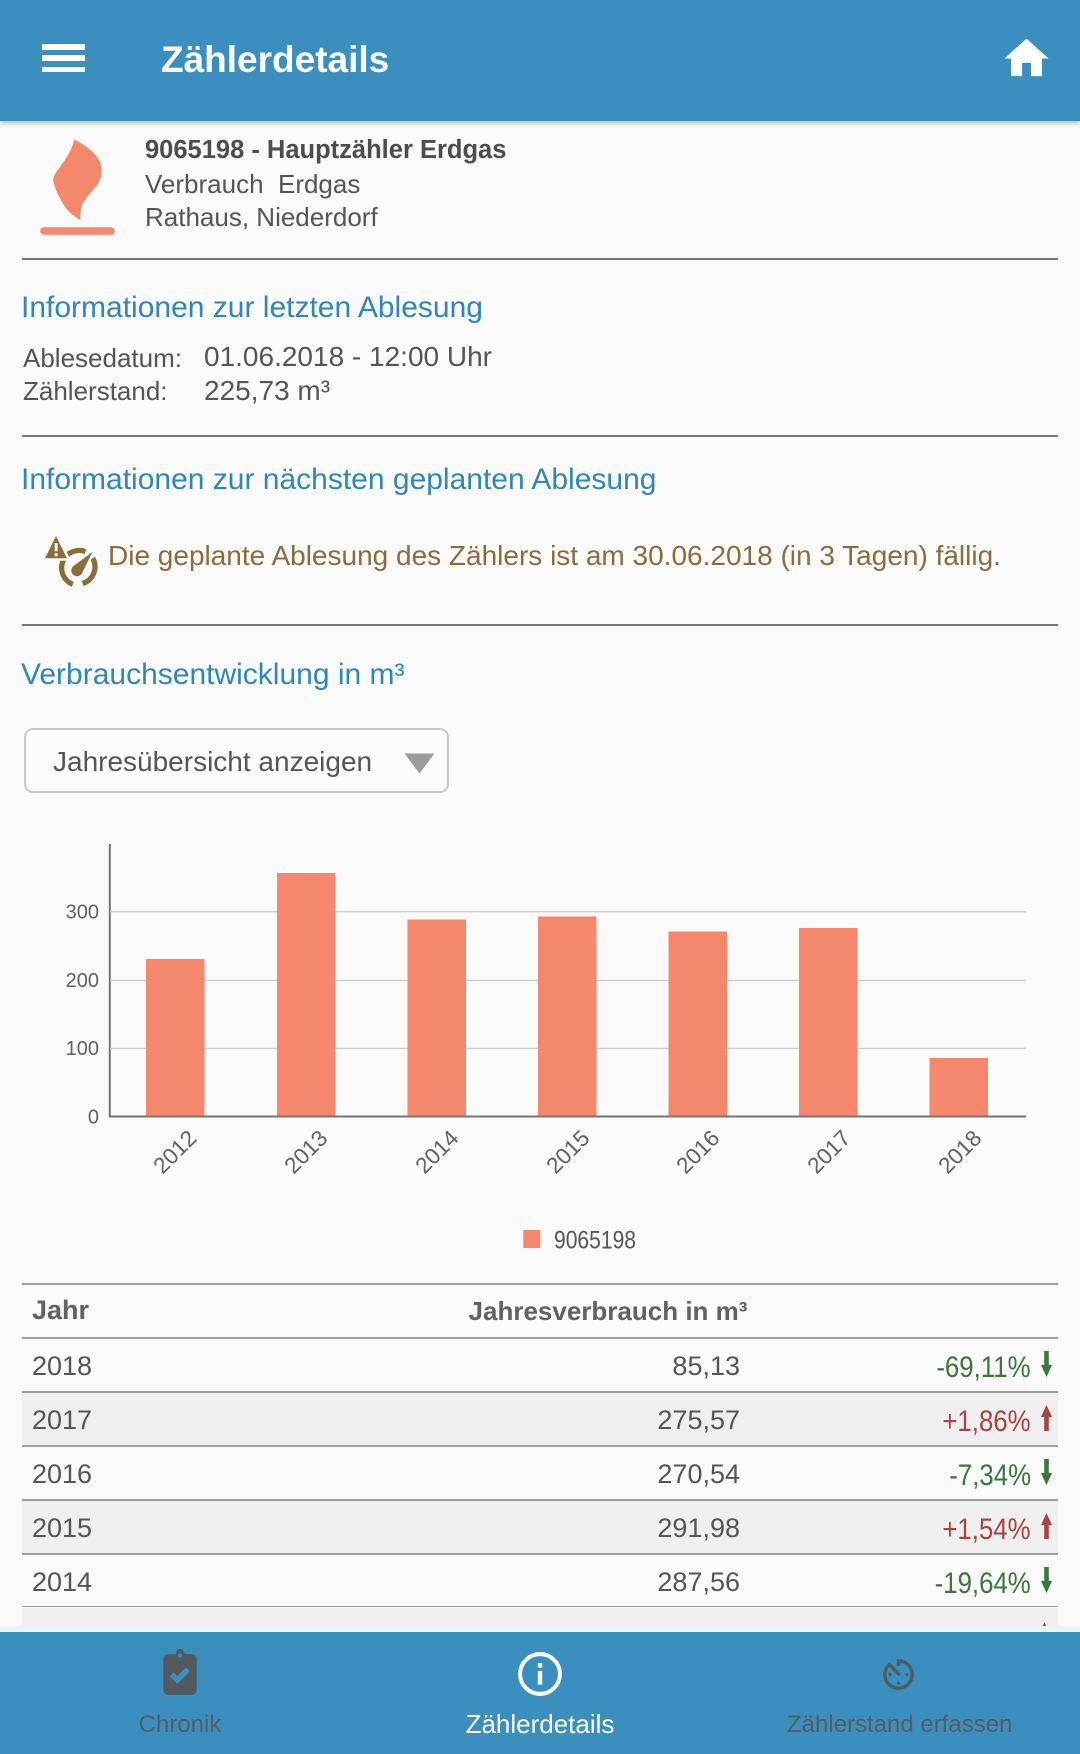  What do you see at coordinates (828, 1151) in the screenshot?
I see `svg-text: 2017` at bounding box center [828, 1151].